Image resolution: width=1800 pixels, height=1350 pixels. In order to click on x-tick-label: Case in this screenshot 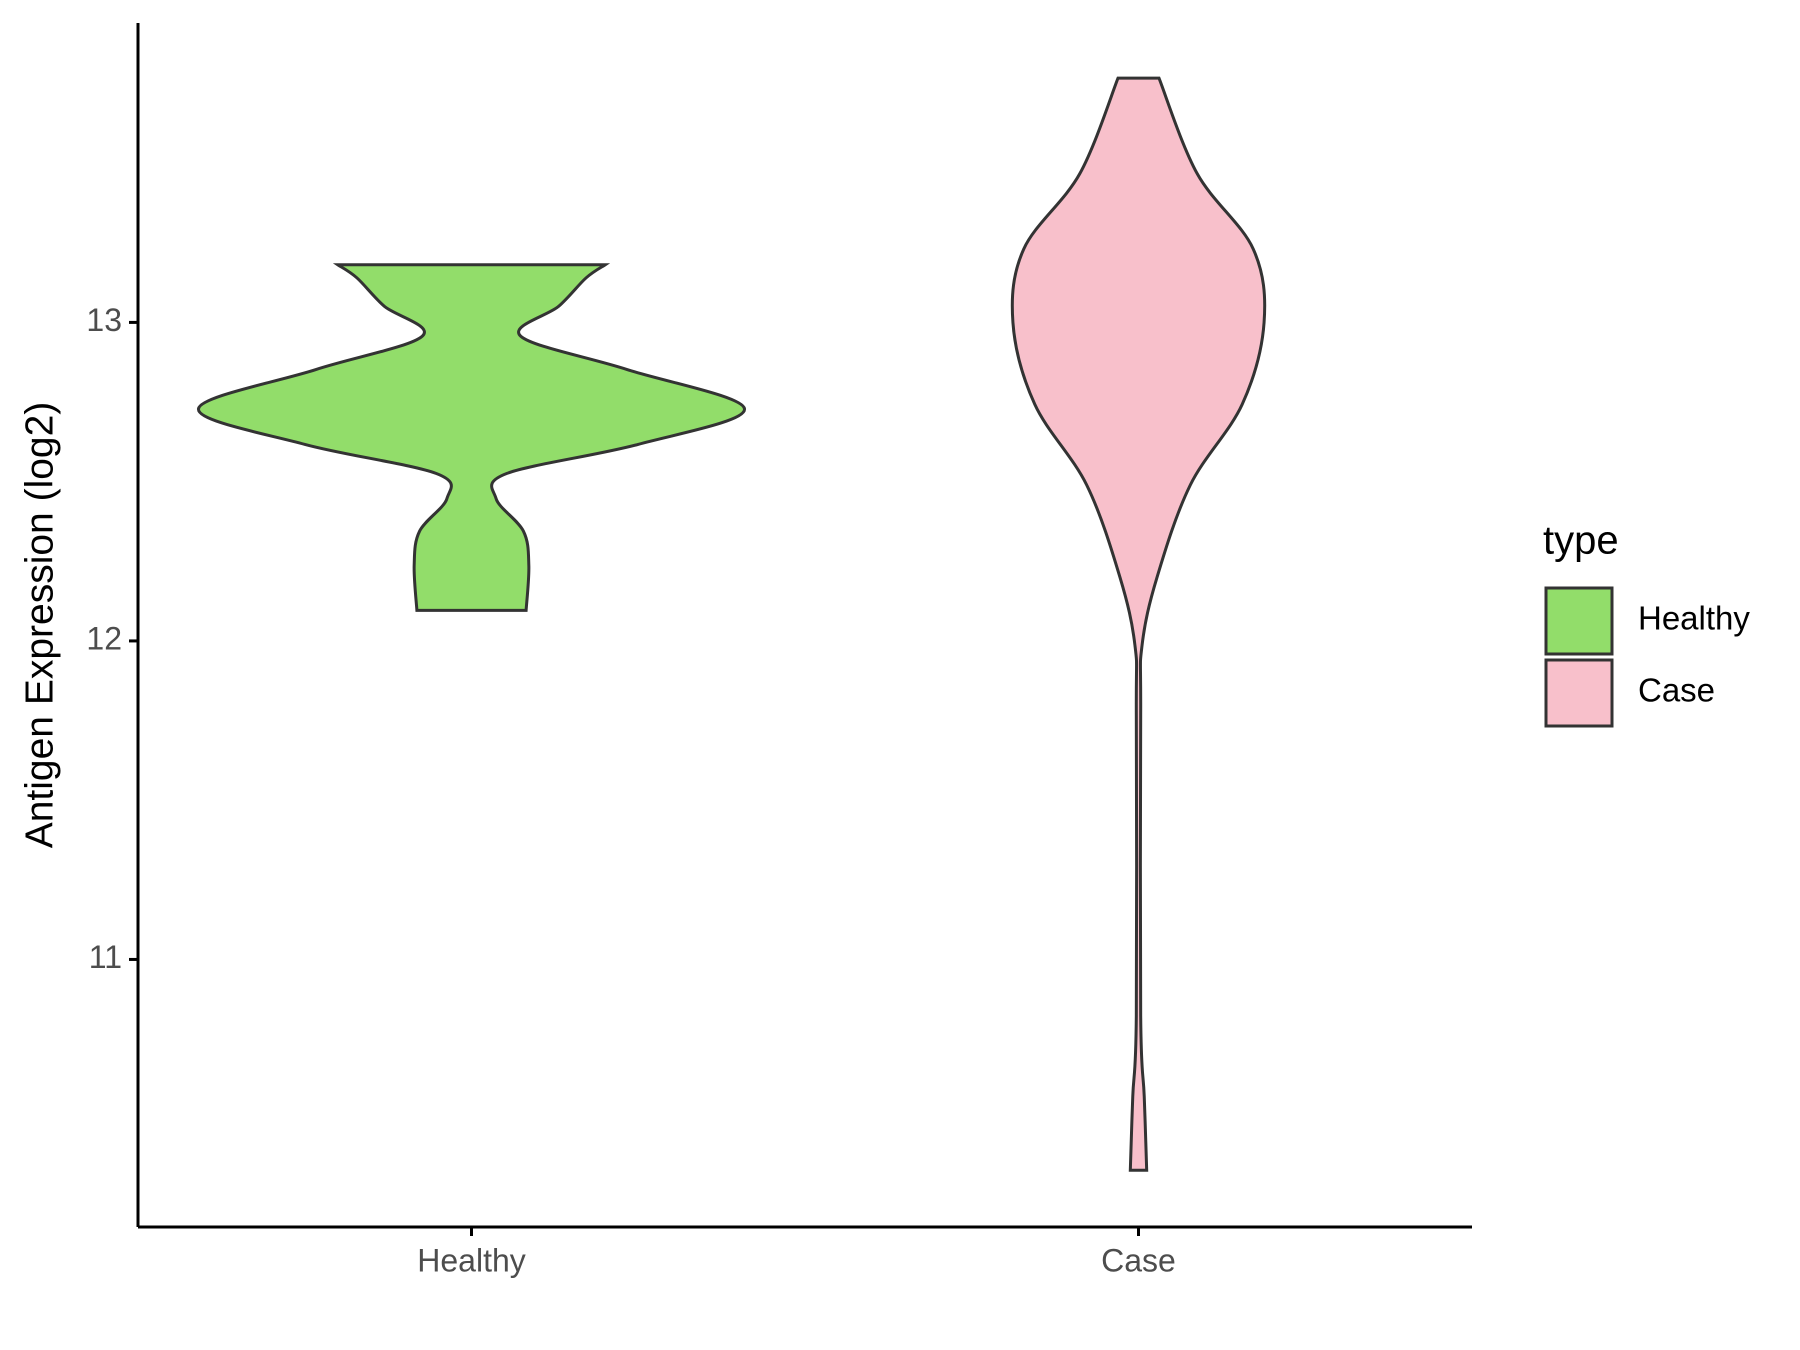, I will do `click(1138, 1260)`.